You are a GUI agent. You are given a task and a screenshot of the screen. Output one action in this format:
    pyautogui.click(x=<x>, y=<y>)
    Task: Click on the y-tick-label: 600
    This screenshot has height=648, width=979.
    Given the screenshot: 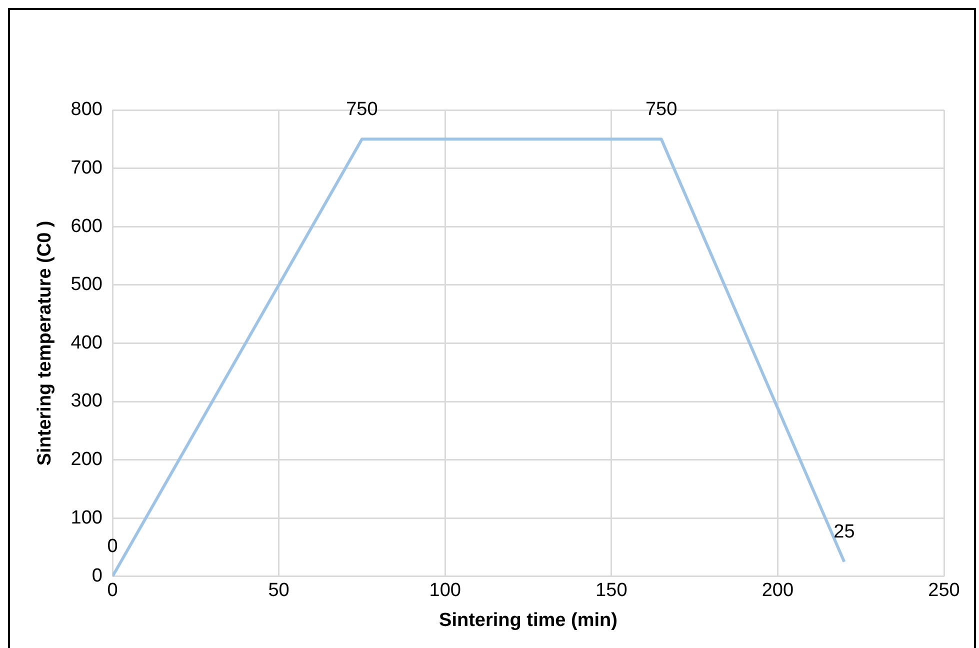 What is the action you would take?
    pyautogui.click(x=86, y=226)
    